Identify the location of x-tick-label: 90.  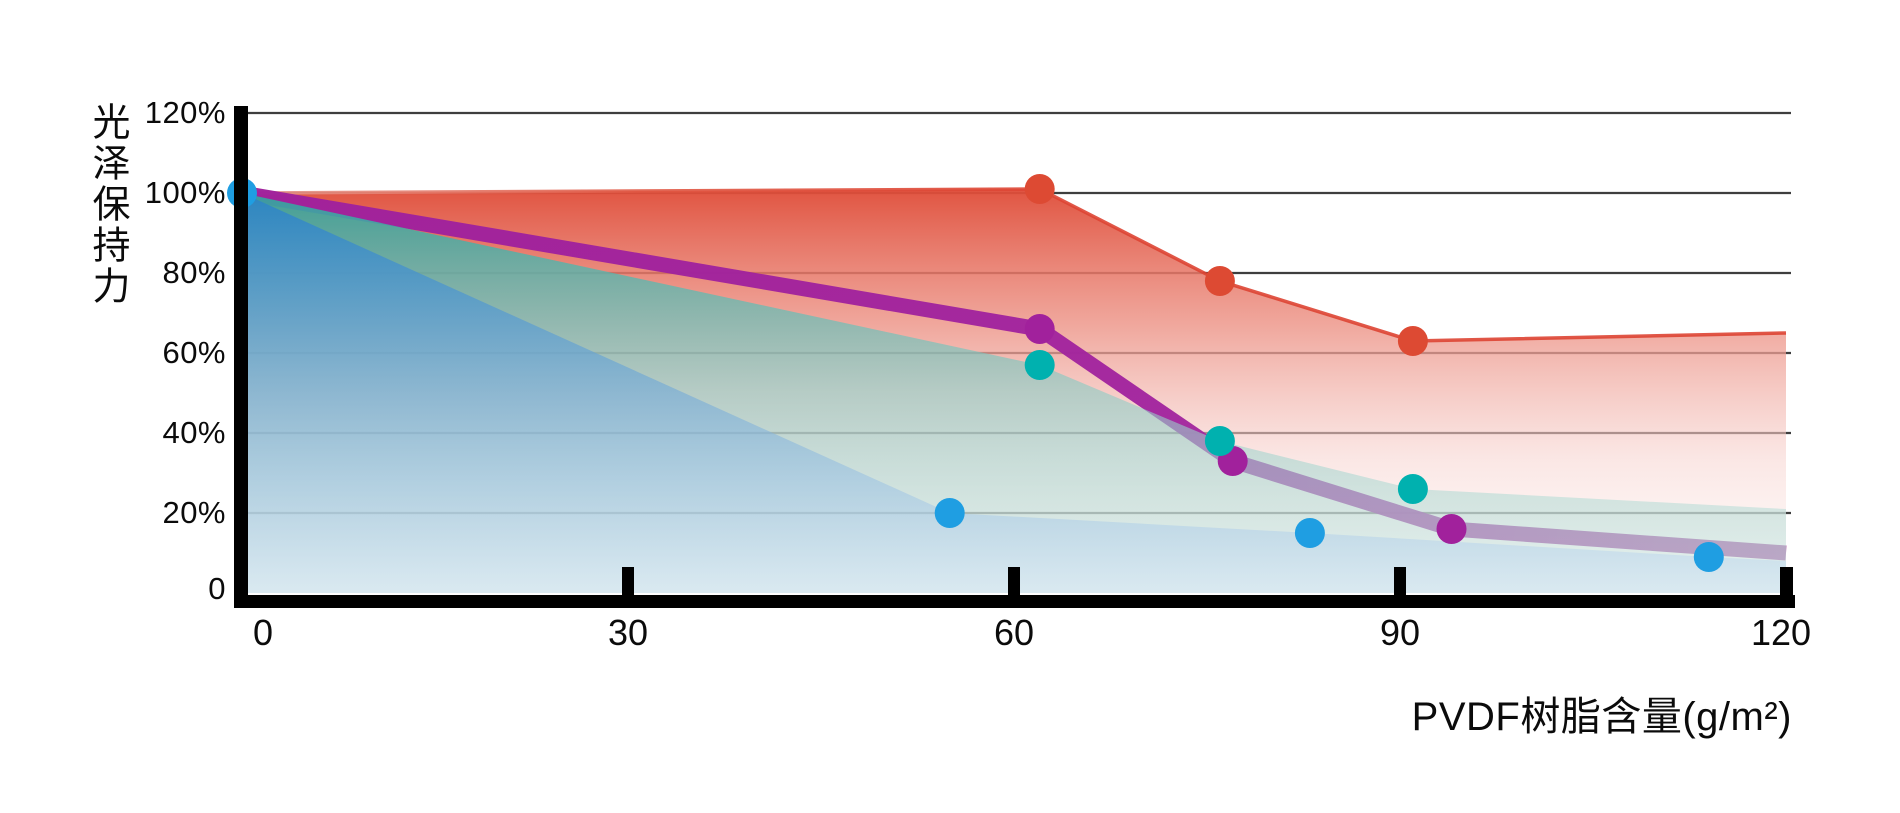
(1400, 632).